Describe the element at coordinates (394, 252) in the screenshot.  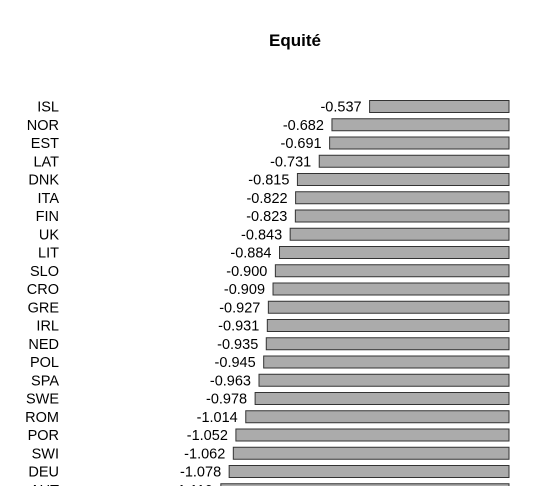
I see `bar-lit` at that location.